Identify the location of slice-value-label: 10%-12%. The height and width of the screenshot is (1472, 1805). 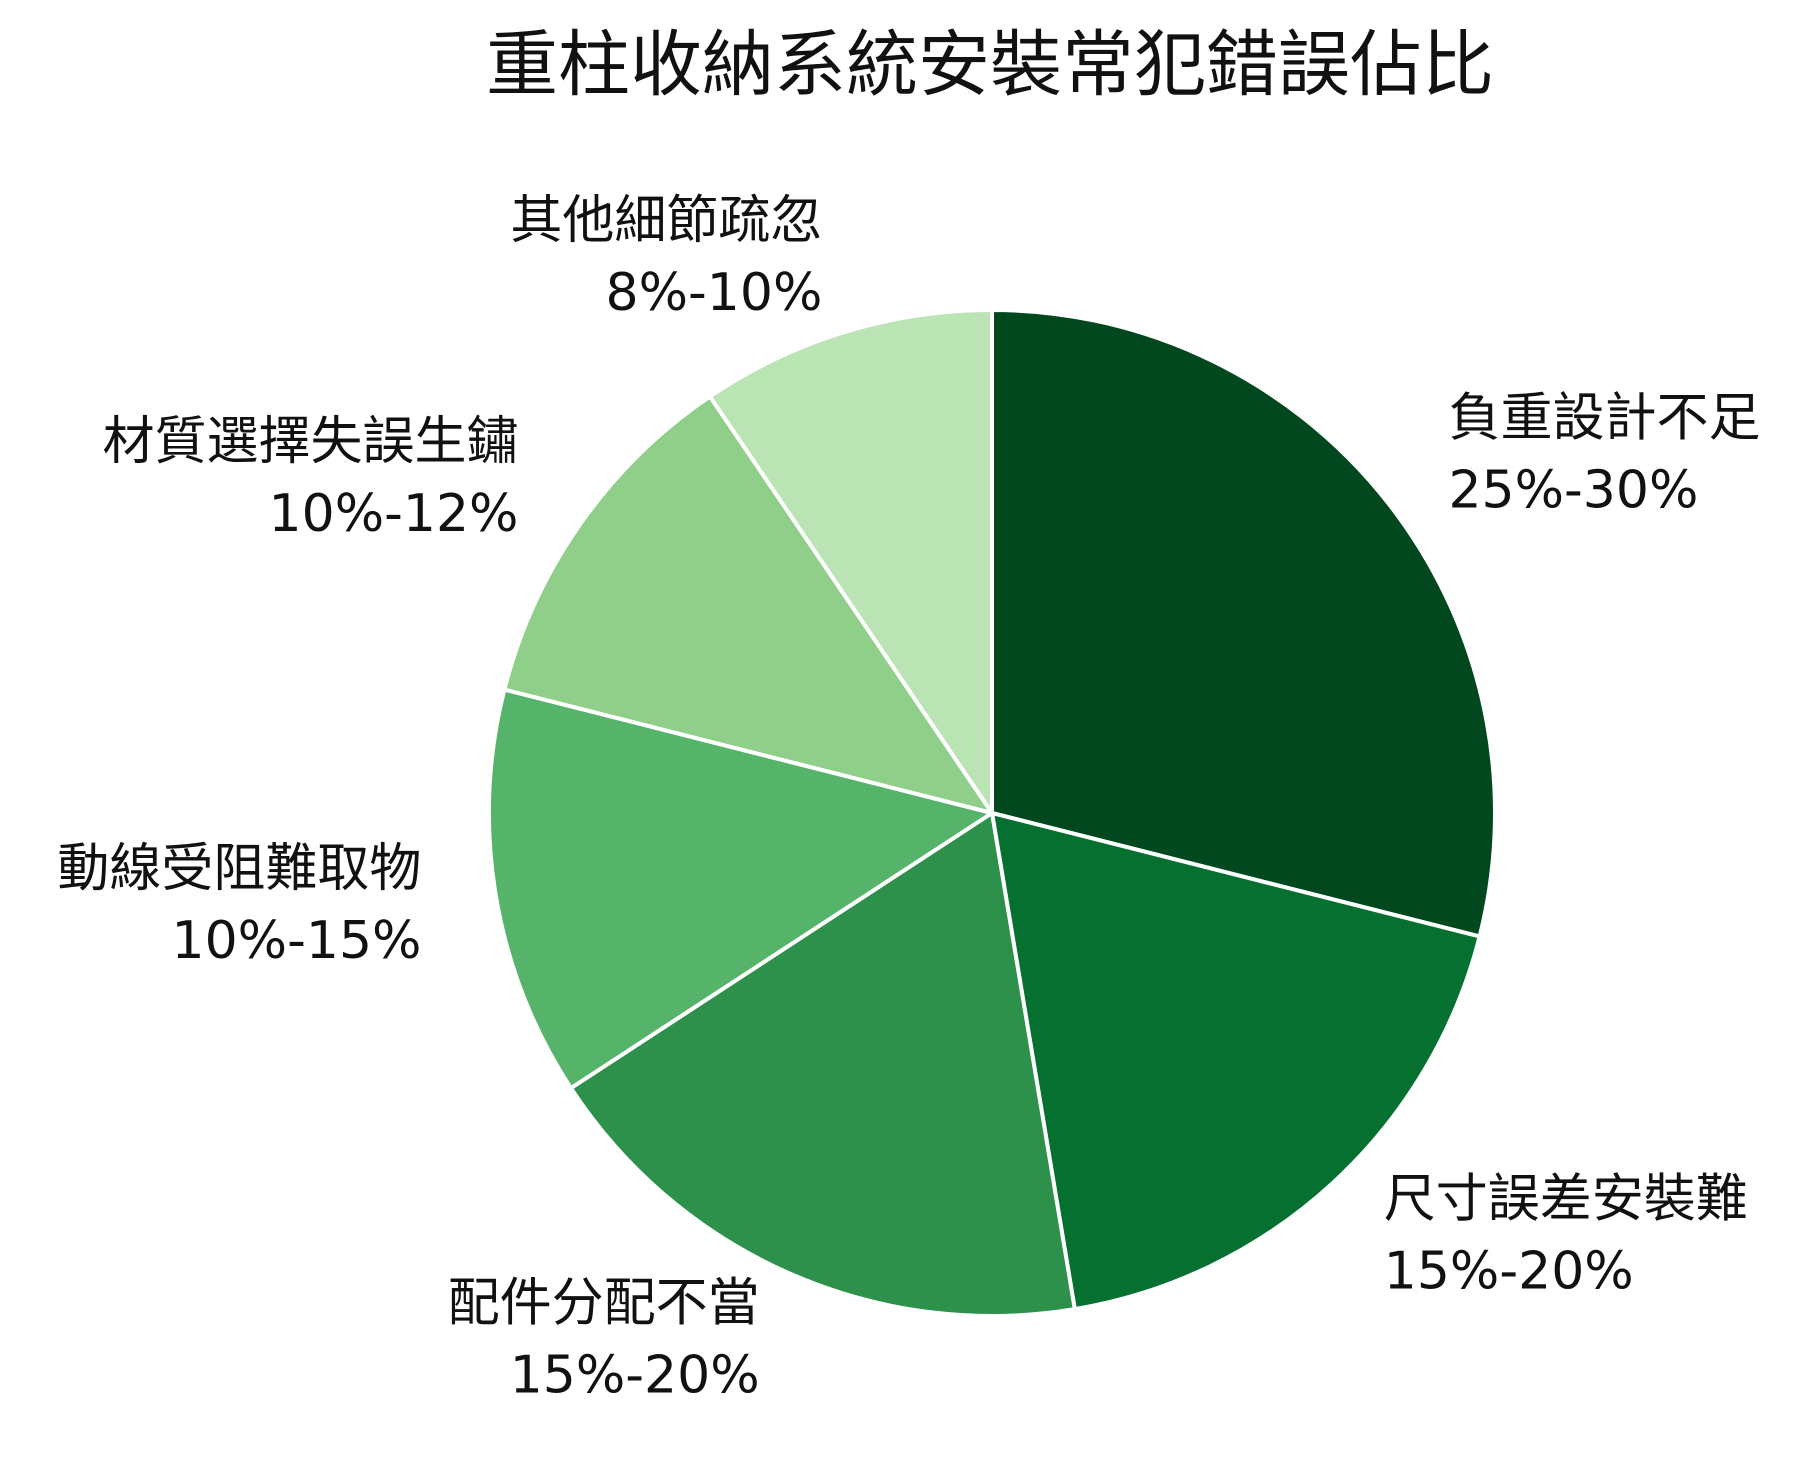
(394, 514).